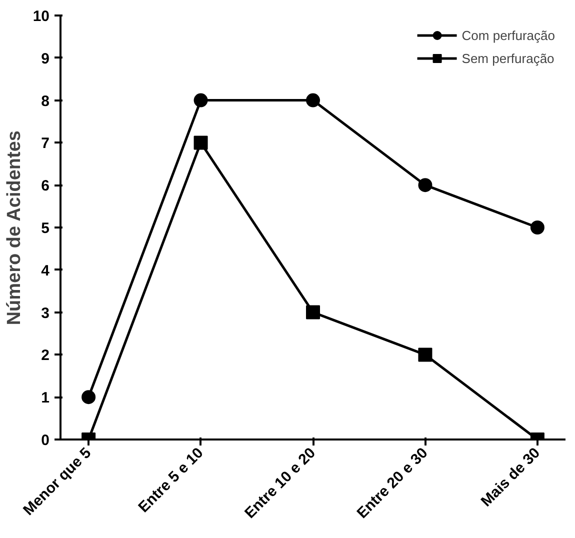 This screenshot has width=575, height=538. What do you see at coordinates (45, 313) in the screenshot?
I see `y-tick-label: 3` at bounding box center [45, 313].